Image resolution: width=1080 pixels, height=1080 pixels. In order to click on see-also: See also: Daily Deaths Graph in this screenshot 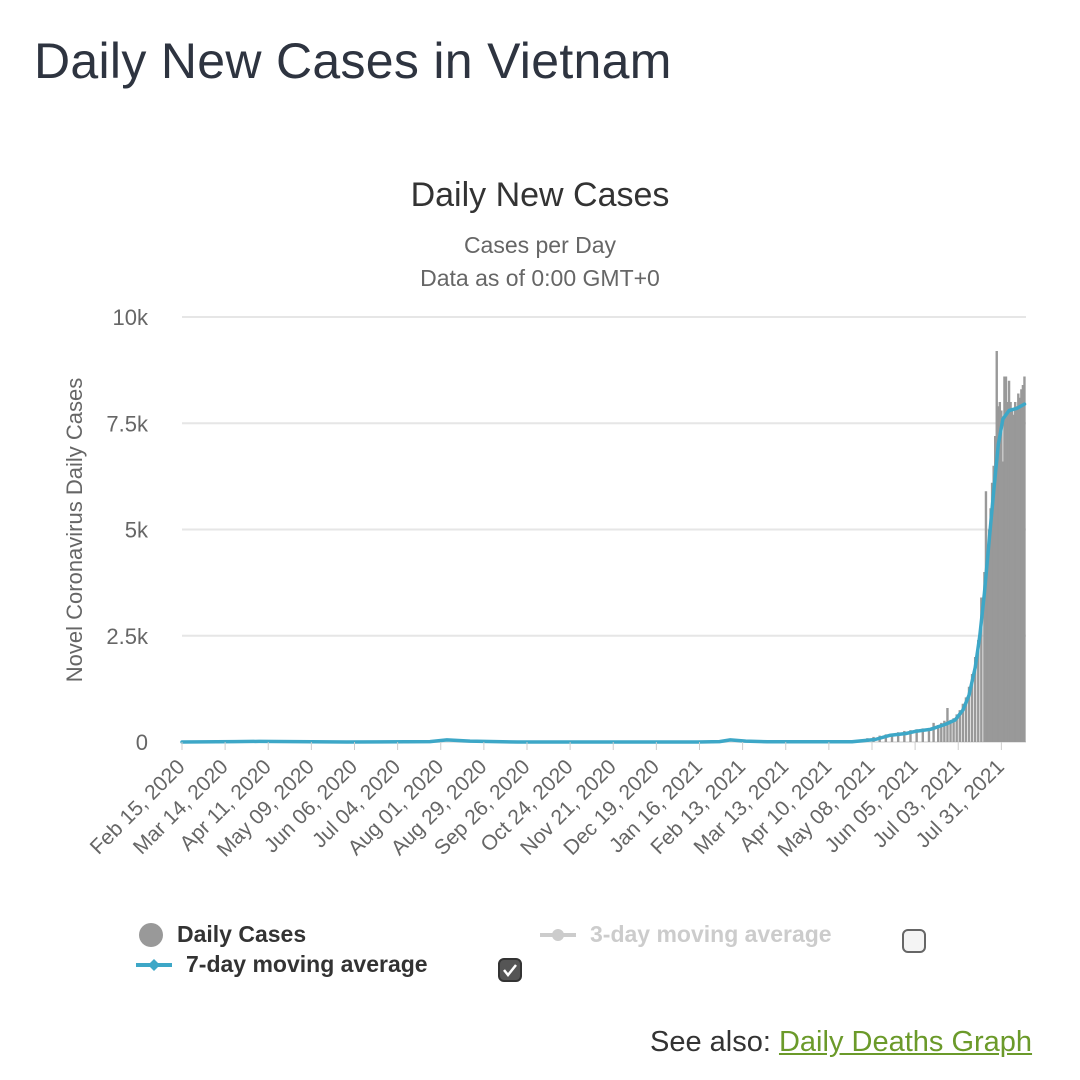, I will do `click(841, 1042)`.